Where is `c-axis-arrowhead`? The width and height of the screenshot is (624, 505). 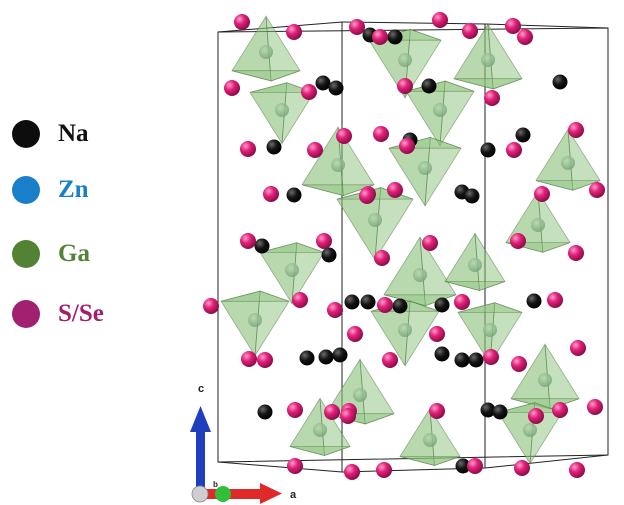 c-axis-arrowhead is located at coordinates (200, 419).